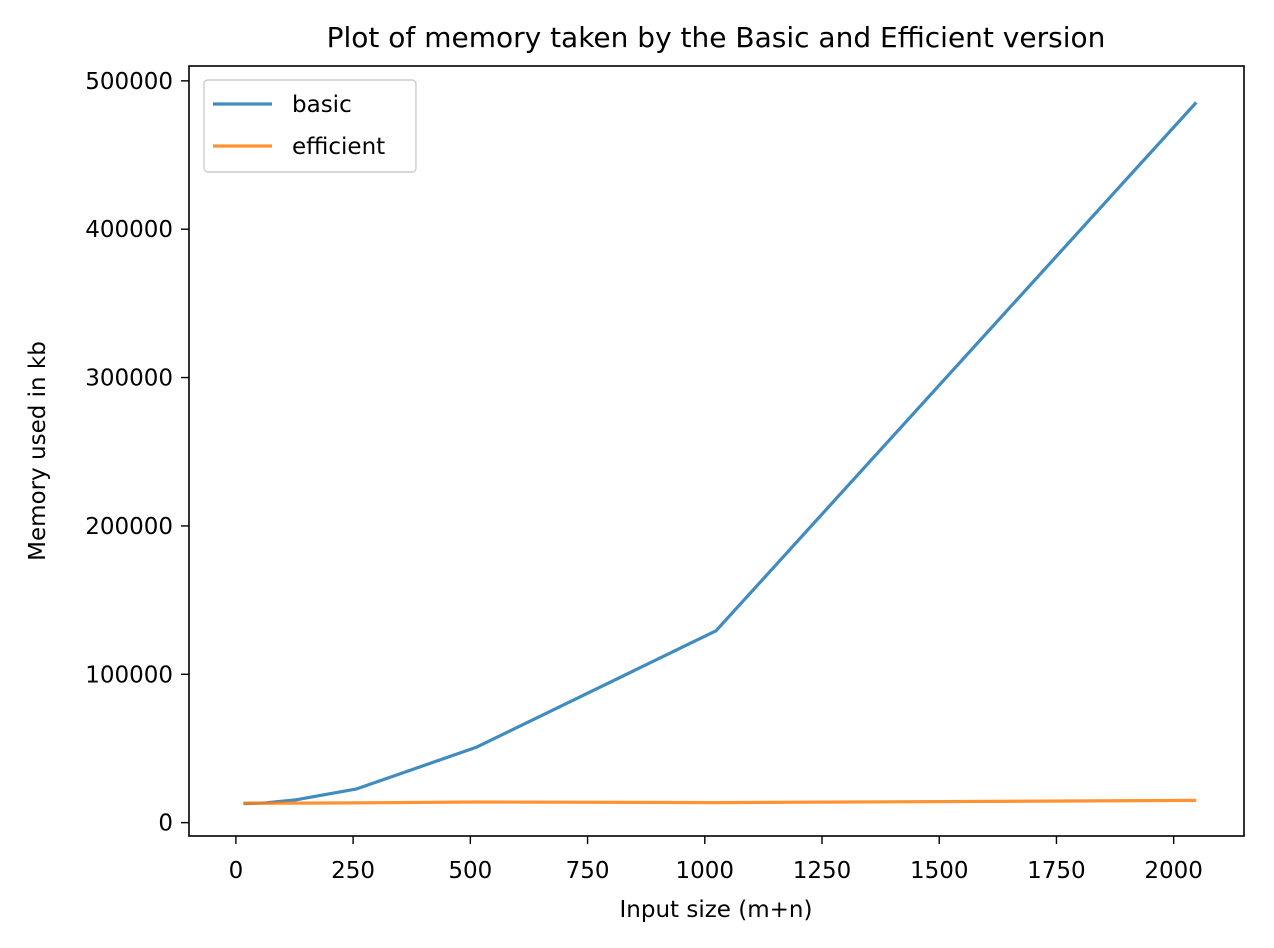 This screenshot has width=1274, height=948. What do you see at coordinates (129, 379) in the screenshot?
I see `y-tick-label: 300000` at bounding box center [129, 379].